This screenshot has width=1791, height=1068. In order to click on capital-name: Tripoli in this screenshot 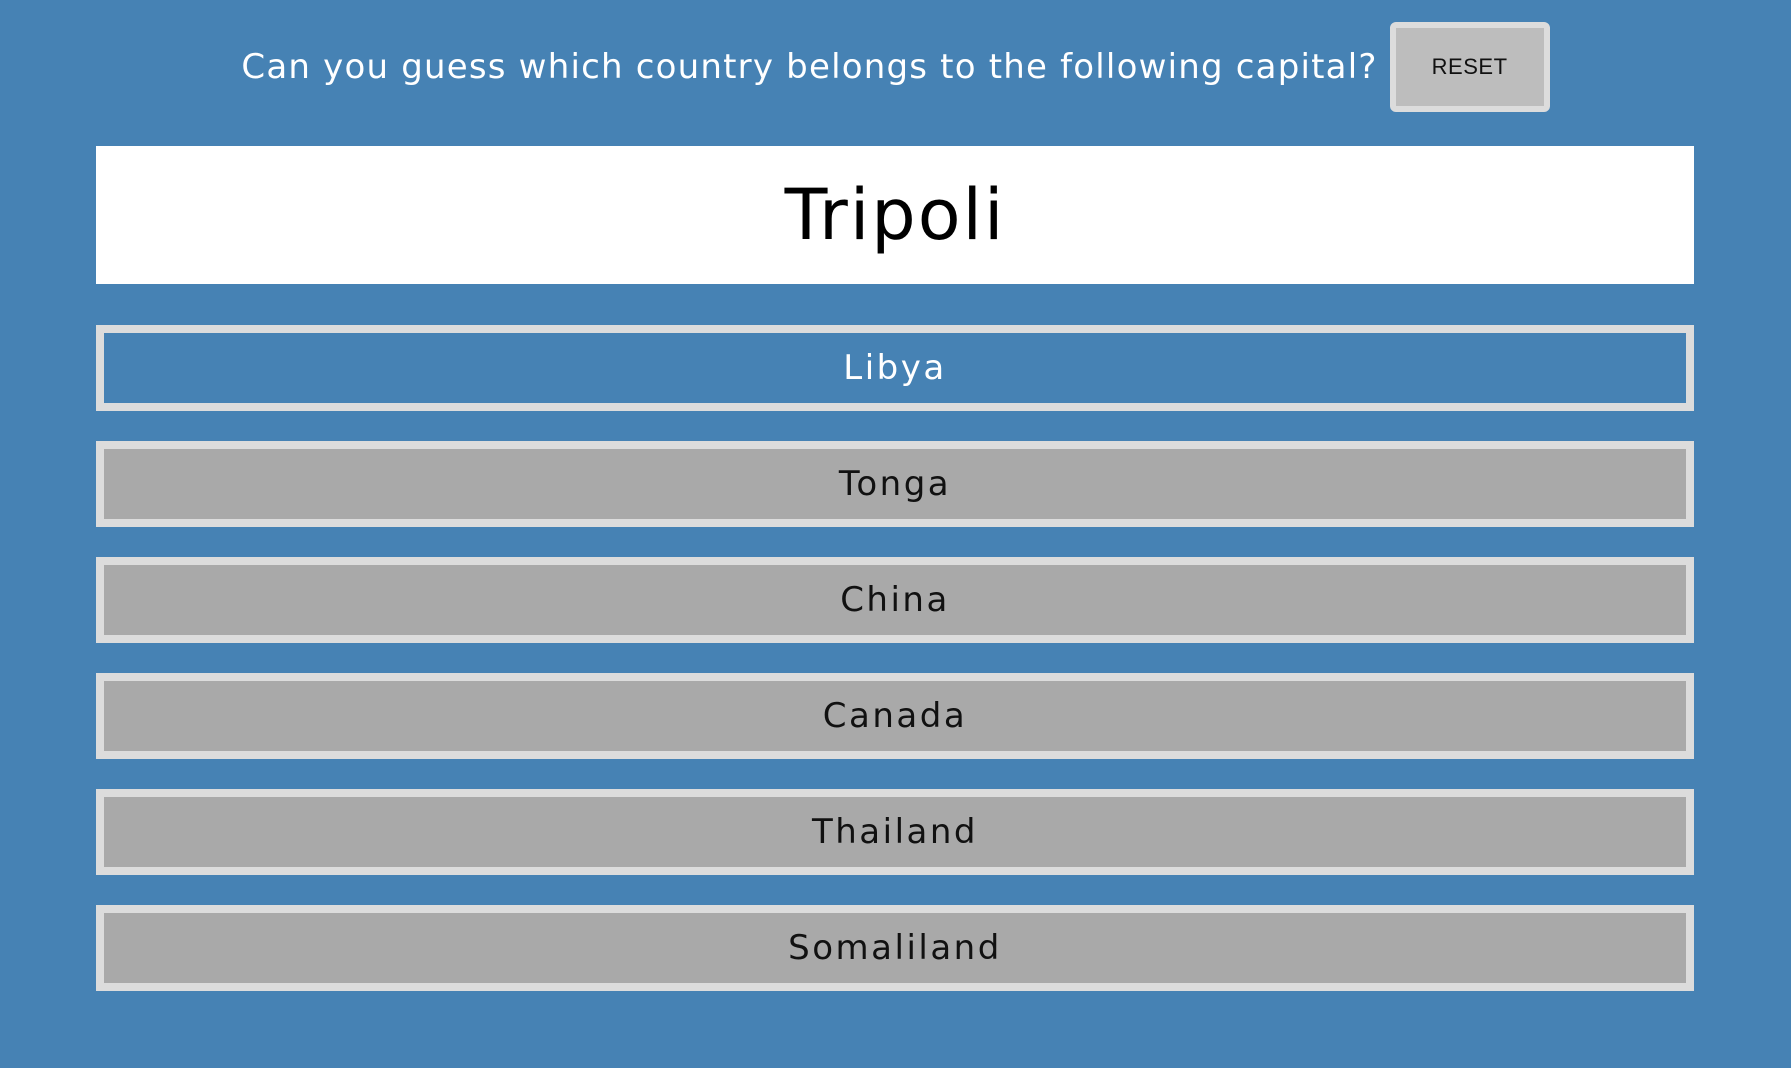, I will do `click(895, 215)`.